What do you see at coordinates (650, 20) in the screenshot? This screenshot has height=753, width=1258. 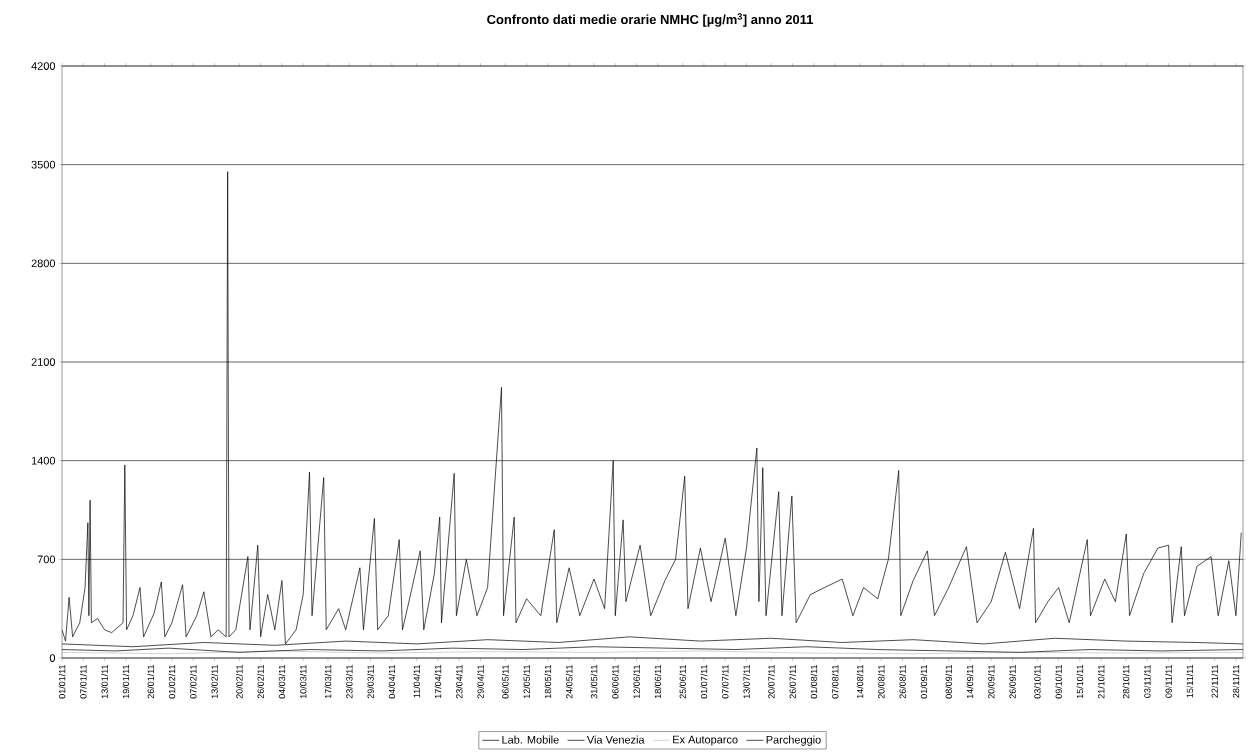 I see `chart-title: Confronto dati medie orarie NMHC [µg/m$^{3}$] anno 2011` at bounding box center [650, 20].